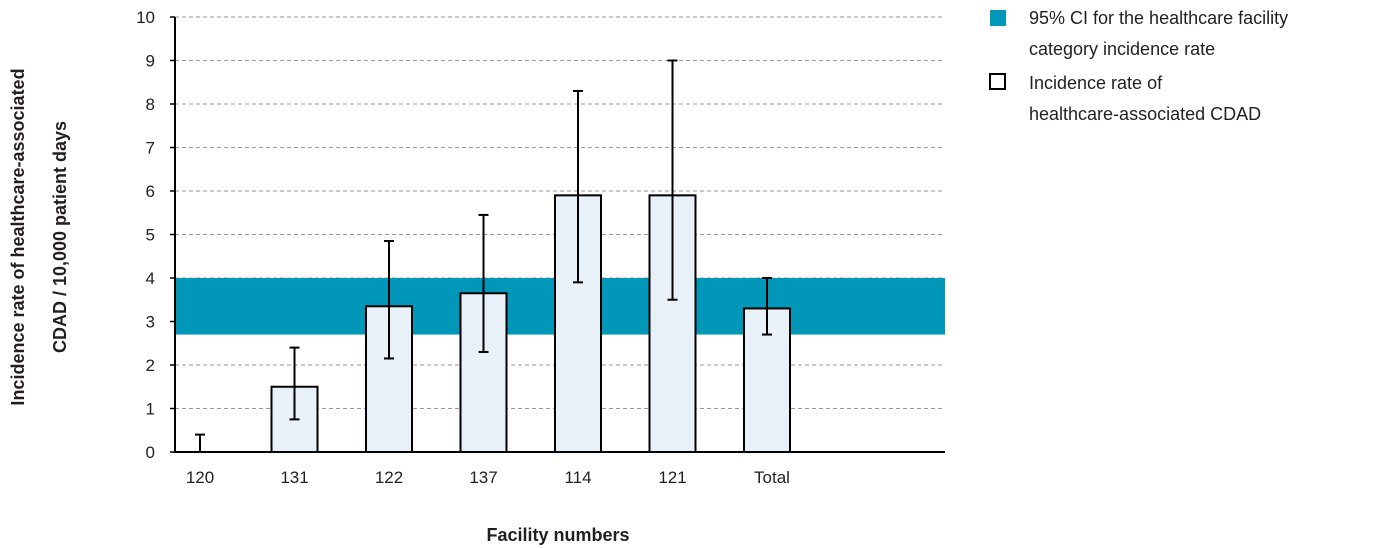  I want to click on y-tick-label: 4, so click(150, 278).